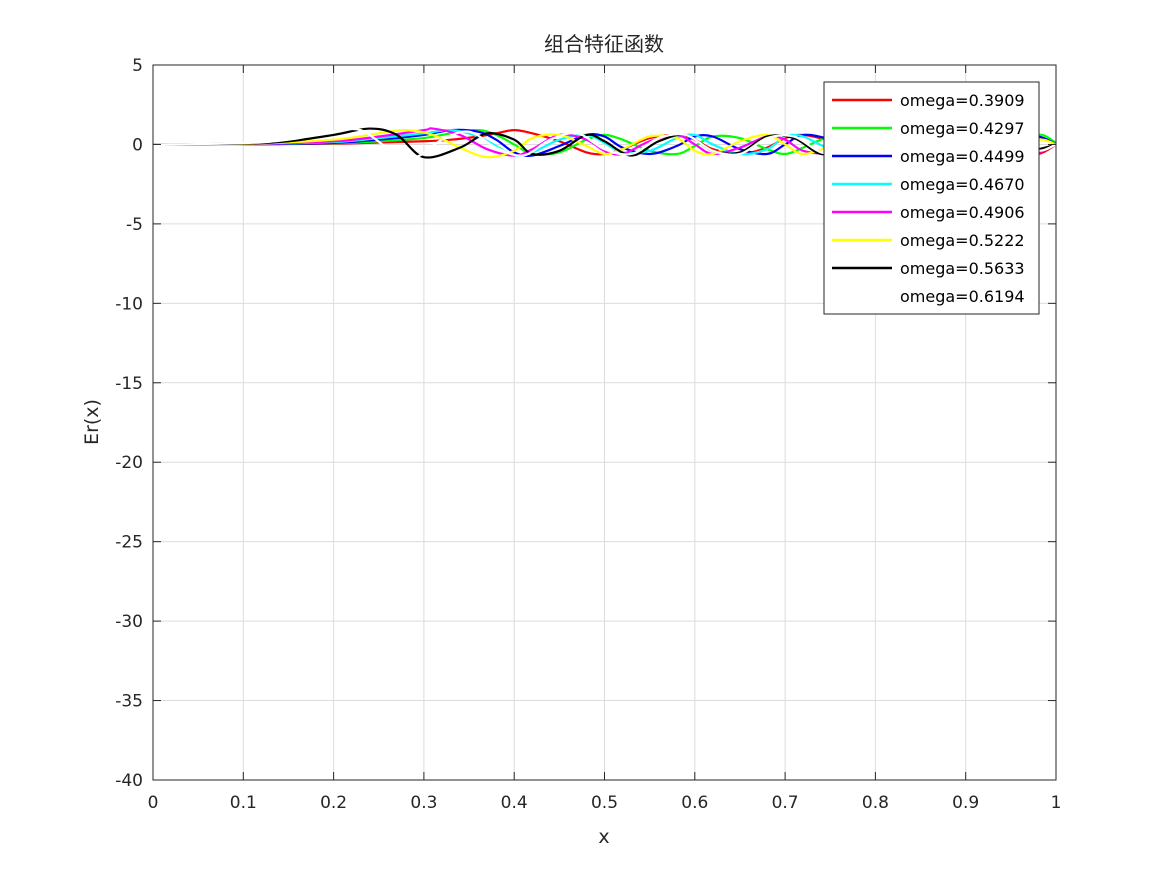 This screenshot has height=880, width=1167. I want to click on x-tick-label: 0.3, so click(423, 803).